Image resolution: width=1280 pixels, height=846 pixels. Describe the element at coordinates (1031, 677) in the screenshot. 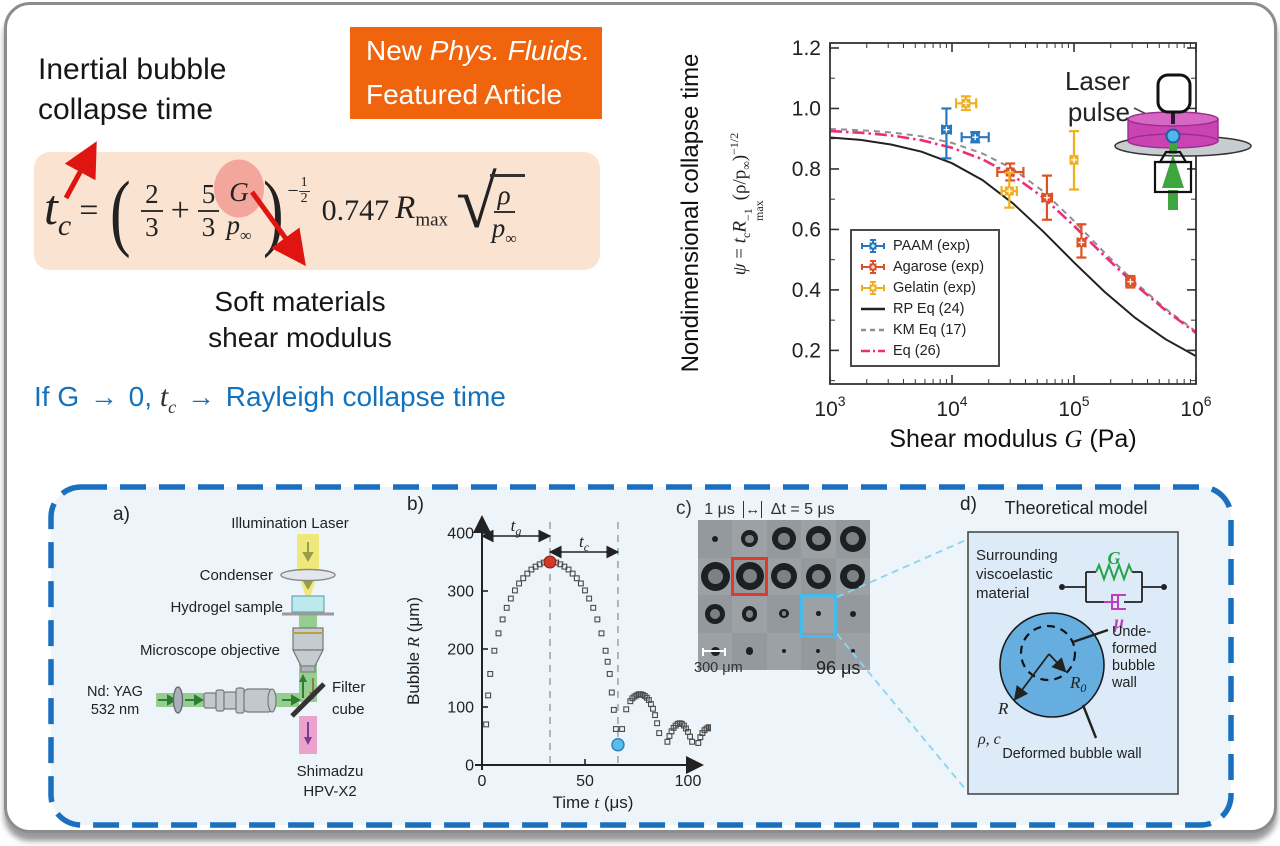

I see `R-arrow` at that location.